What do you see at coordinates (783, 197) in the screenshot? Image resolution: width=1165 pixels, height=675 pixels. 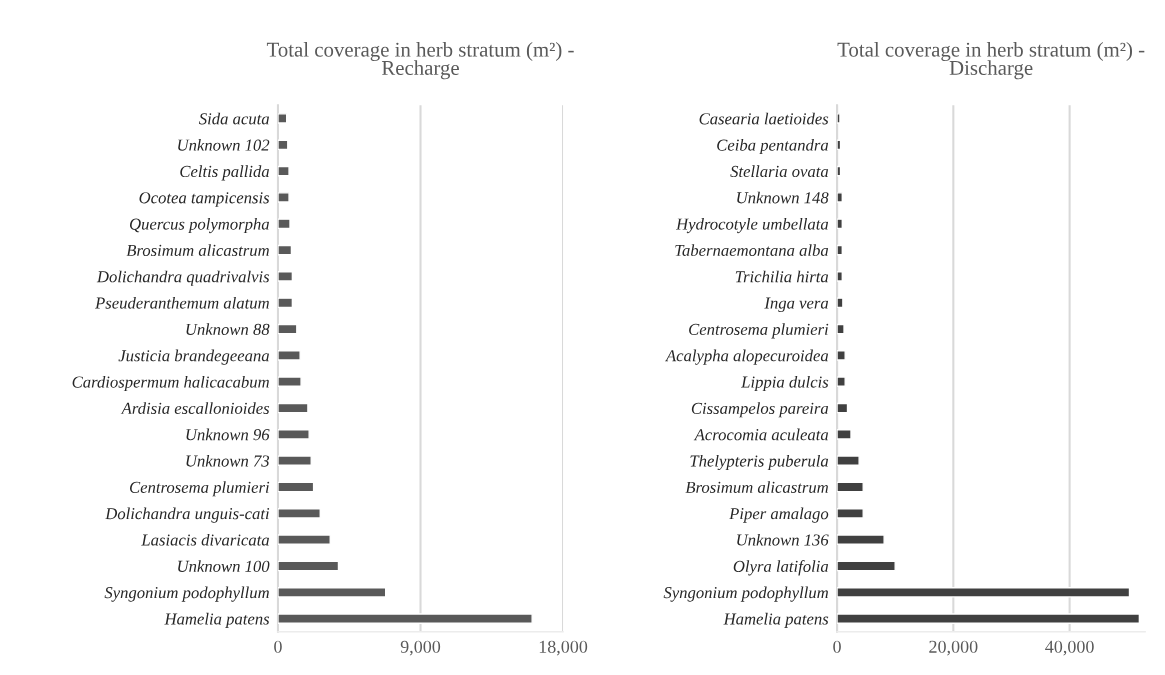 I see `y-tick-label: Unknown 148` at bounding box center [783, 197].